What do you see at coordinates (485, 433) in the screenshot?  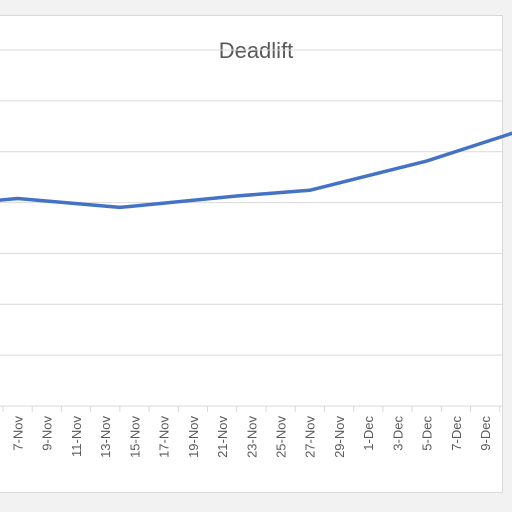 I see `x-tick-label: 9-Dec` at bounding box center [485, 433].